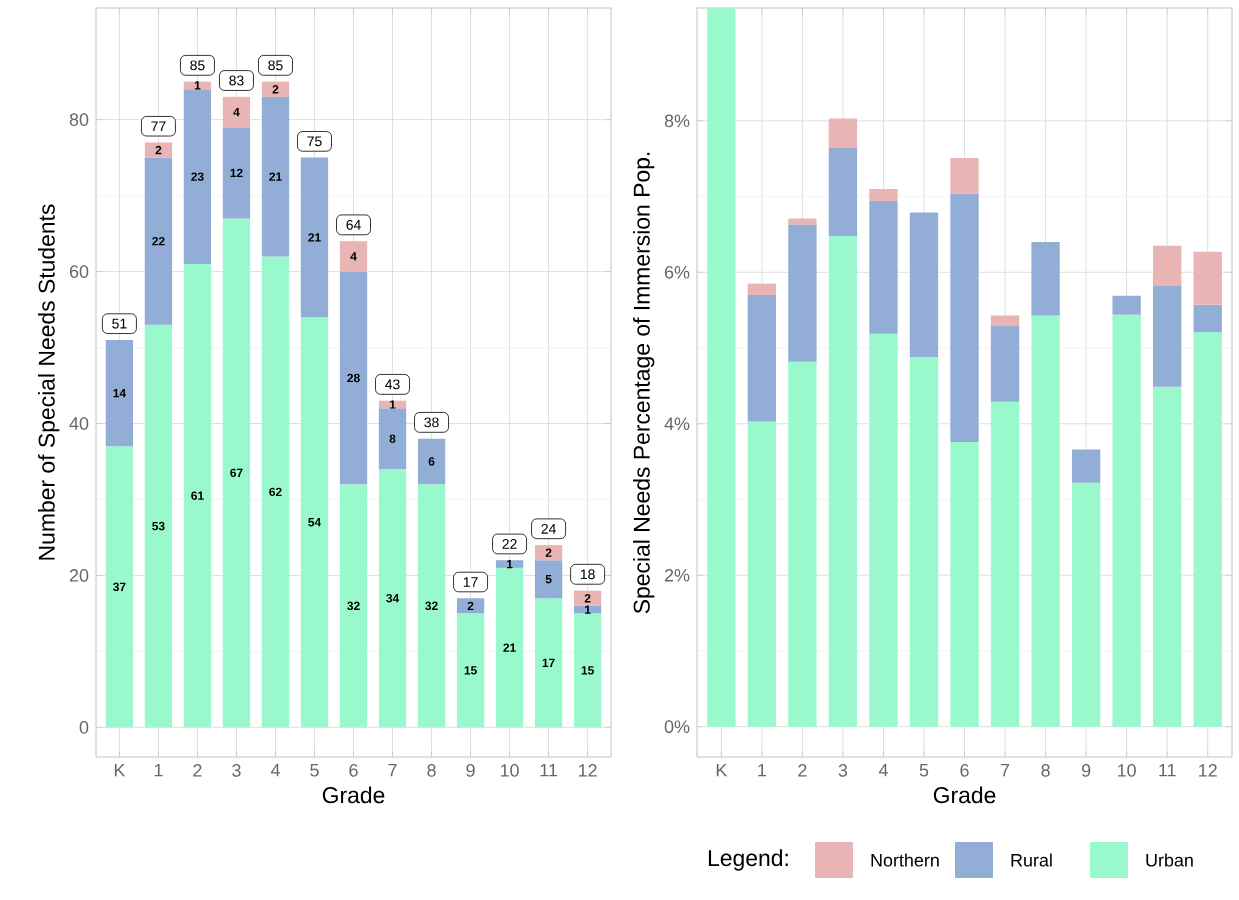  Describe the element at coordinates (353, 795) in the screenshot. I see `x-axis-title: Grade` at that location.